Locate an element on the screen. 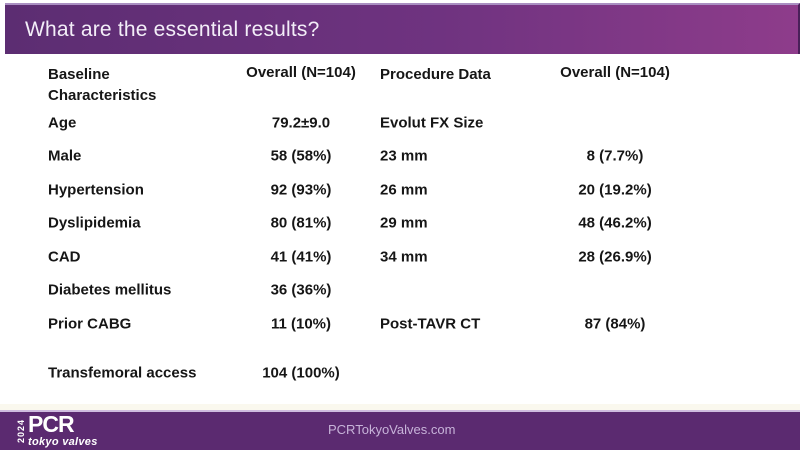 The height and width of the screenshot is (450, 800). table-row: 29 mm 48 (46.2%) is located at coordinates (530, 224).